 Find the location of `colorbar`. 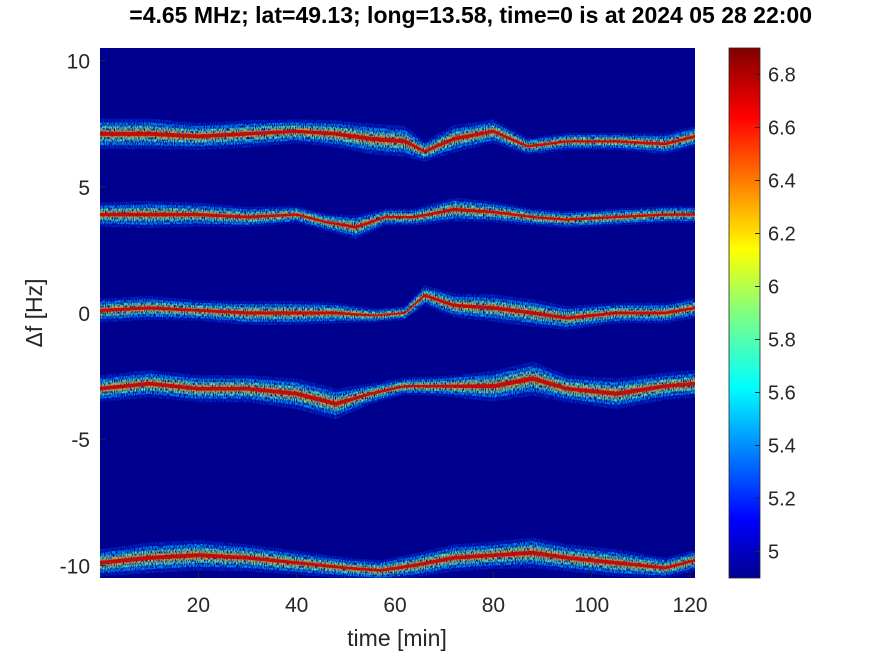

colorbar is located at coordinates (744, 313).